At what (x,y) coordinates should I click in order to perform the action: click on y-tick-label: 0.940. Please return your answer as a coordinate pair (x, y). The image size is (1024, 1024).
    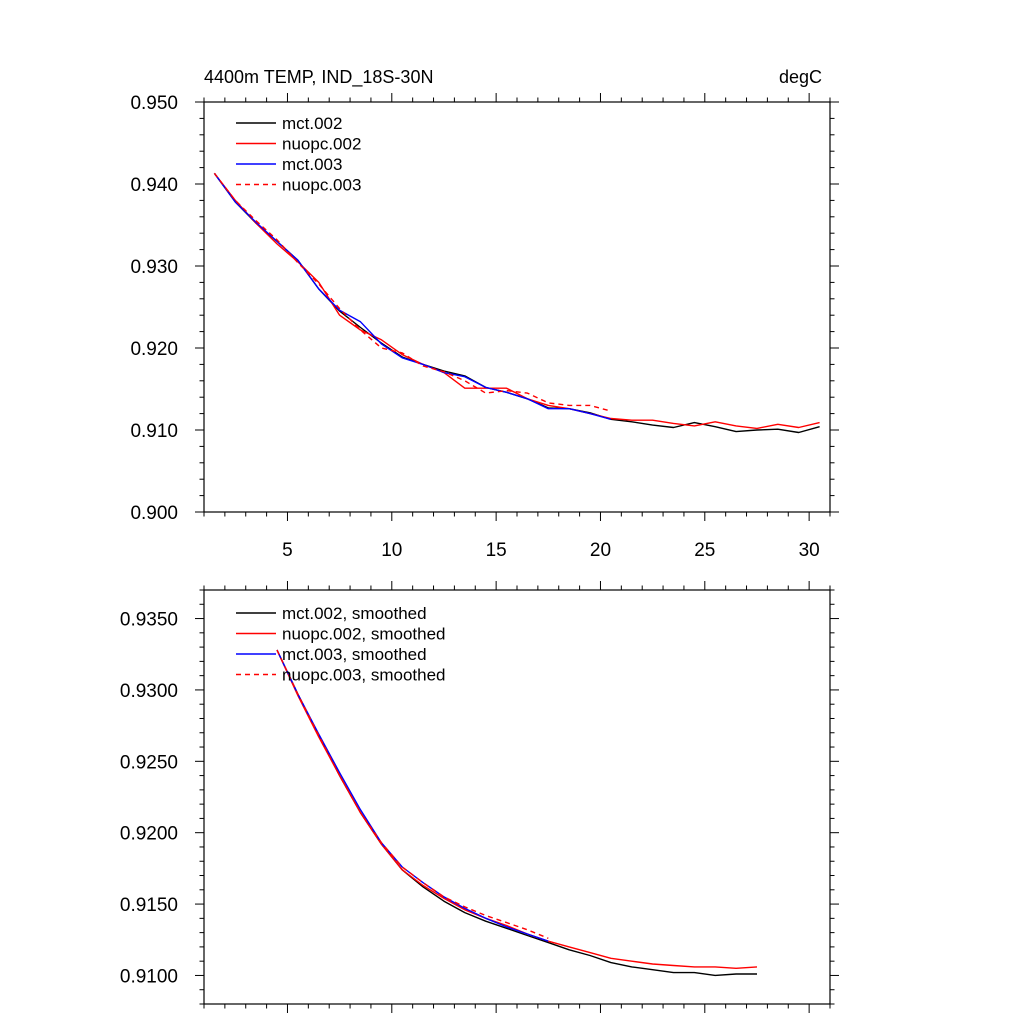
    Looking at the image, I should click on (154, 185).